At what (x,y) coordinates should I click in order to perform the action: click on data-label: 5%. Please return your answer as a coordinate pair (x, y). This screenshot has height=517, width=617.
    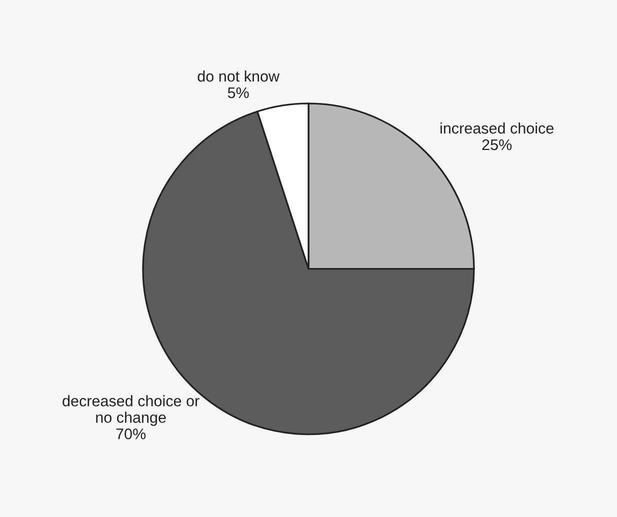
    Looking at the image, I should click on (238, 92).